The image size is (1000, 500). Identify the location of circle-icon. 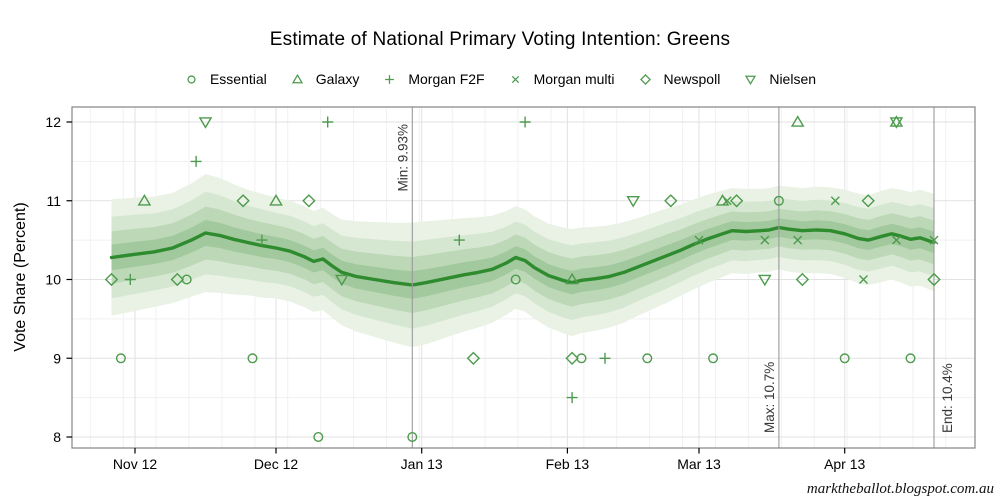
(191, 79).